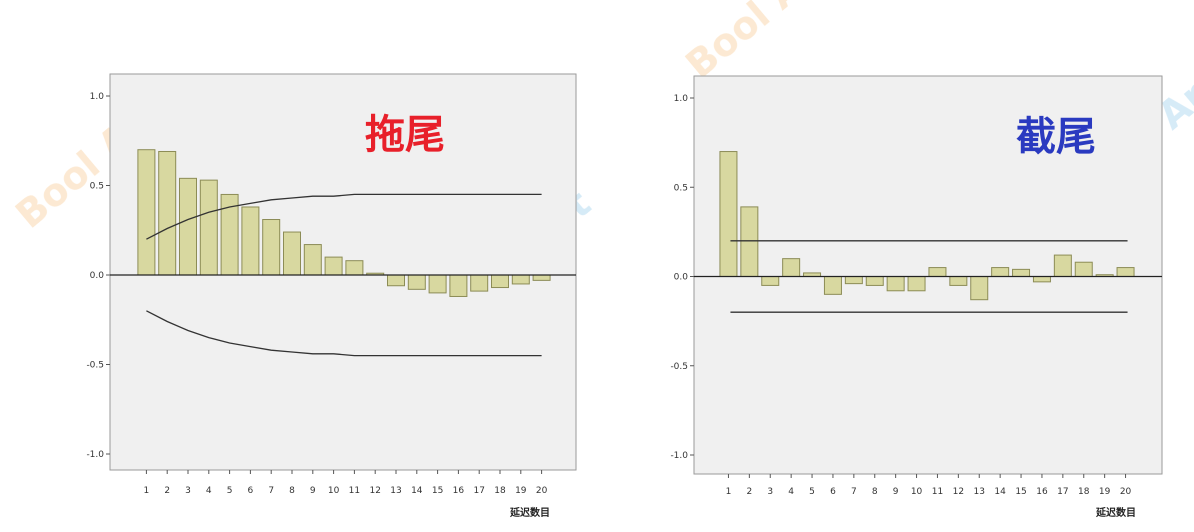  Describe the element at coordinates (927, 226) in the screenshot. I see `right-bars` at that location.